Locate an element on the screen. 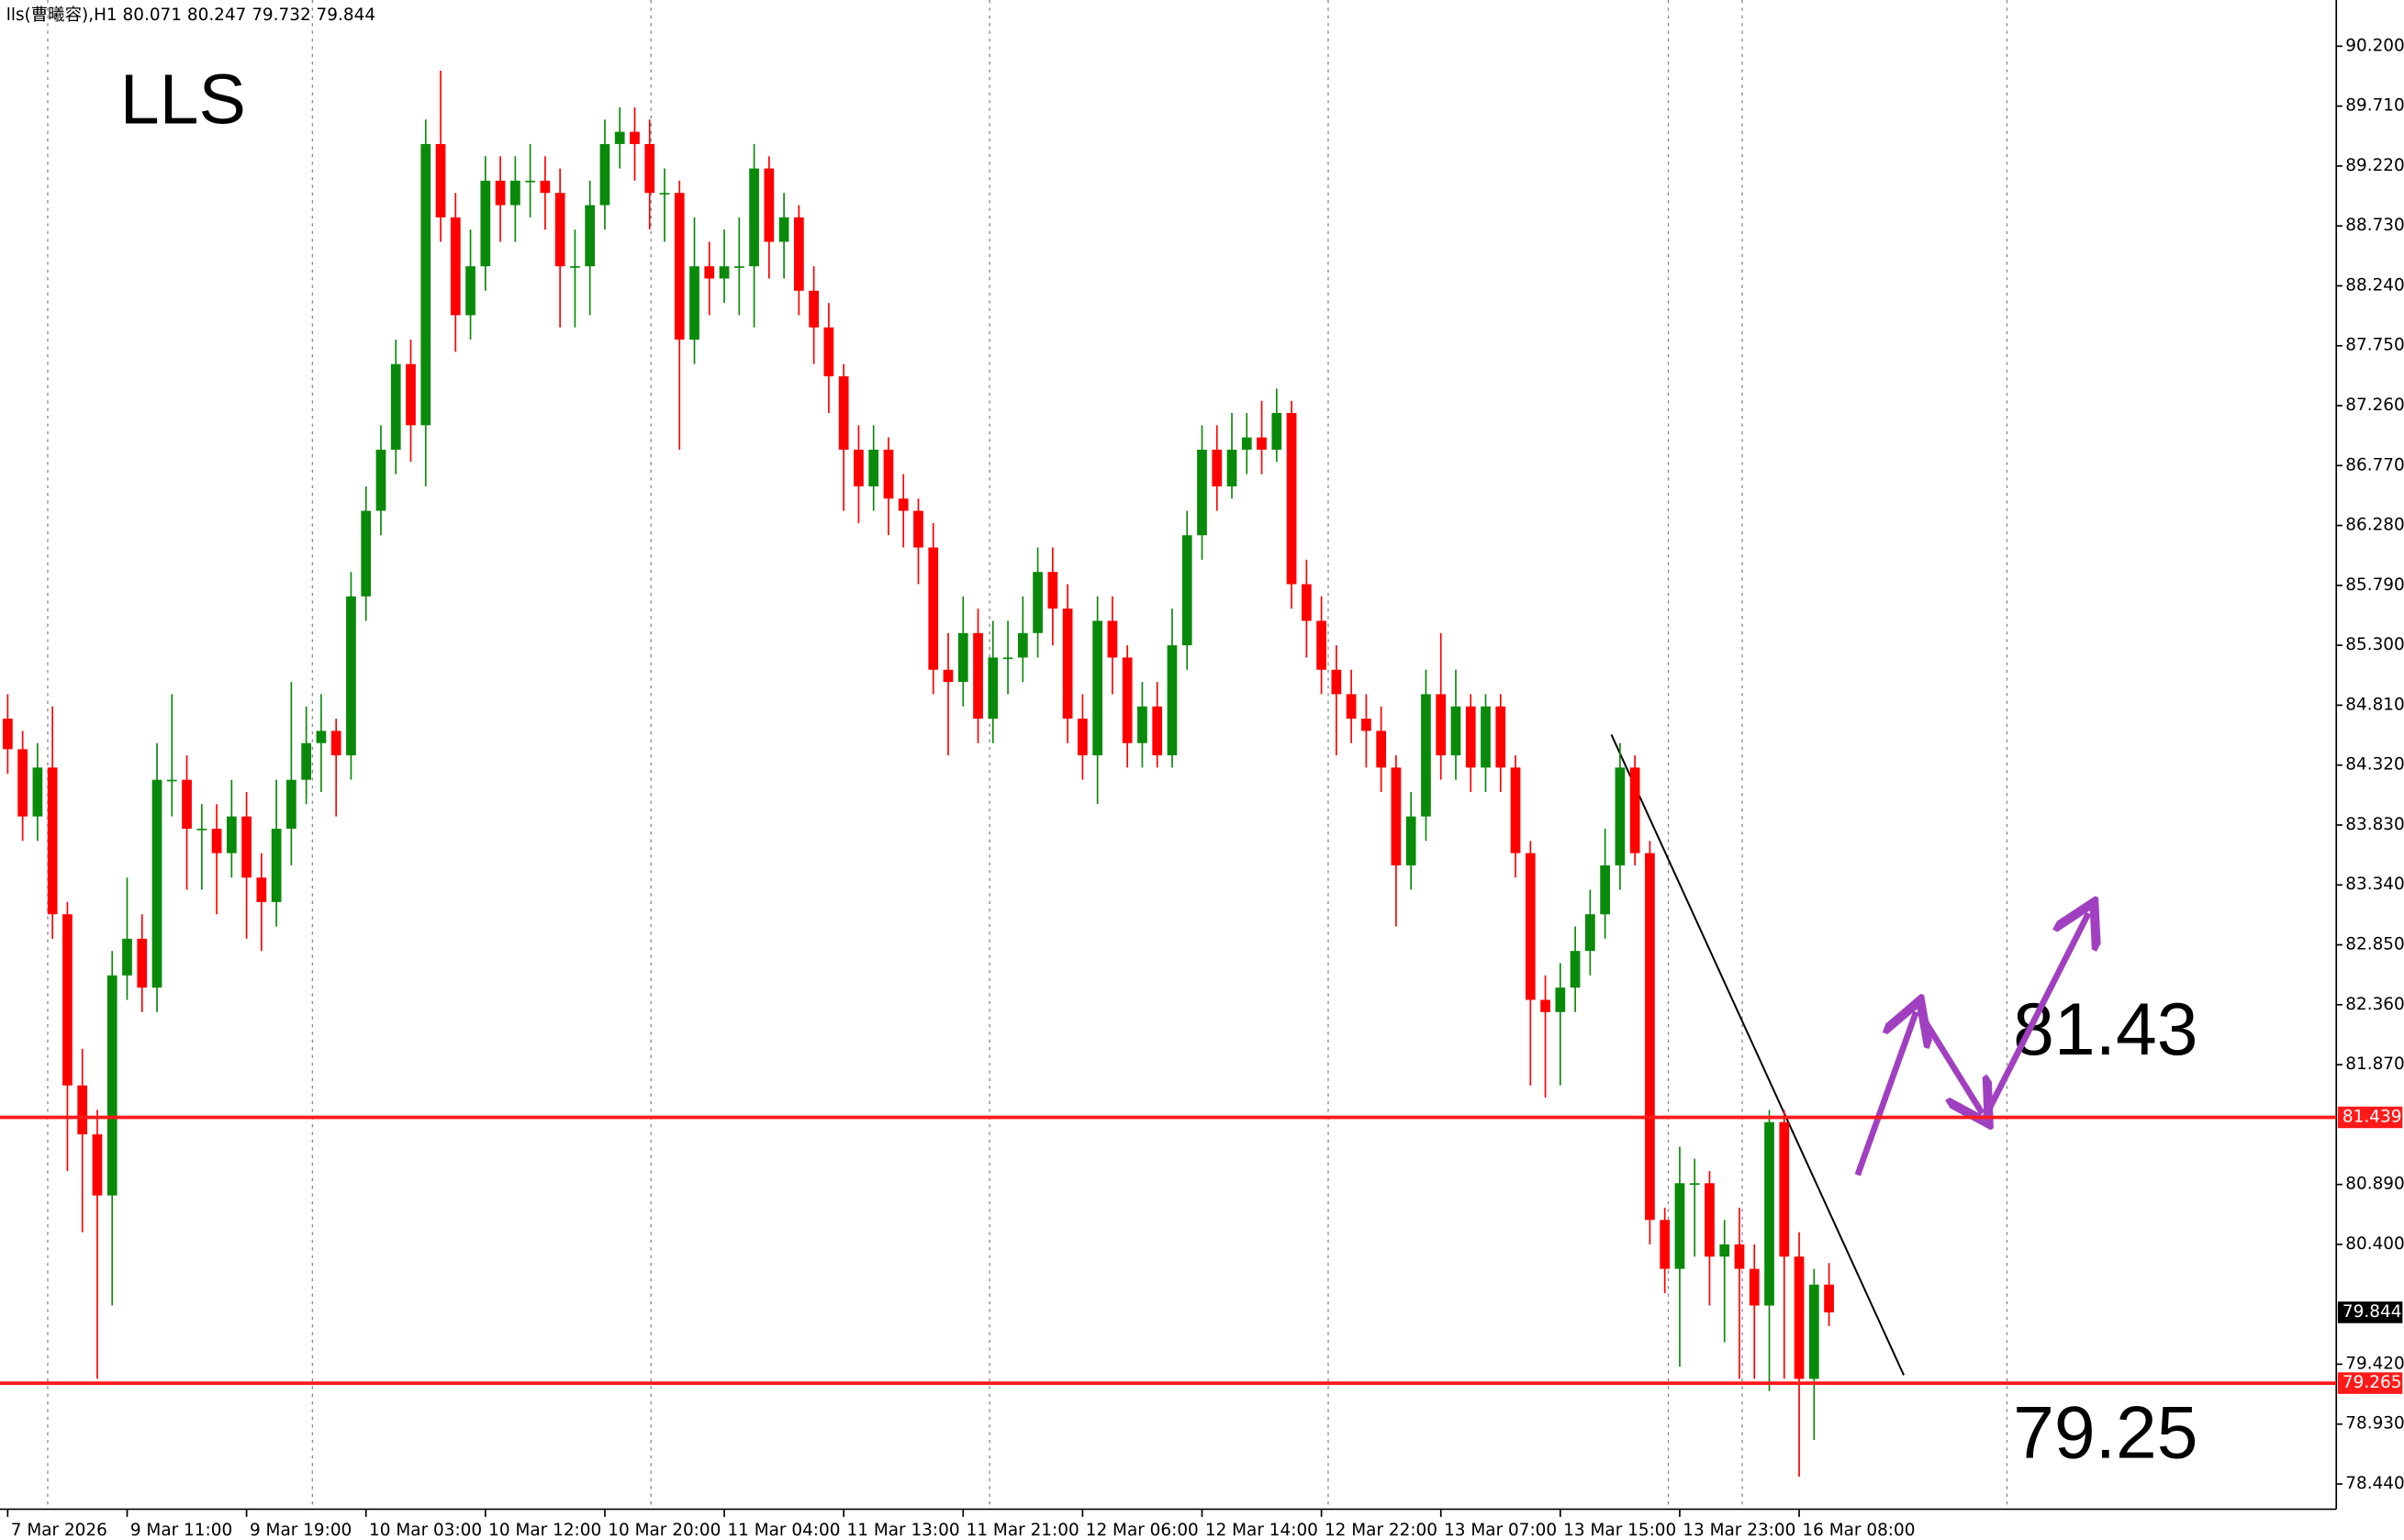 The height and width of the screenshot is (1540, 2404). x-tick-label: 11 Mar 04:00 is located at coordinates (783, 1530).